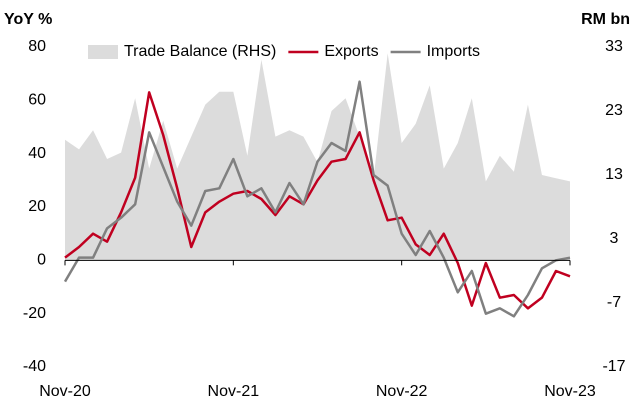  What do you see at coordinates (613, 366) in the screenshot?
I see `y2-tick-label: -17` at bounding box center [613, 366].